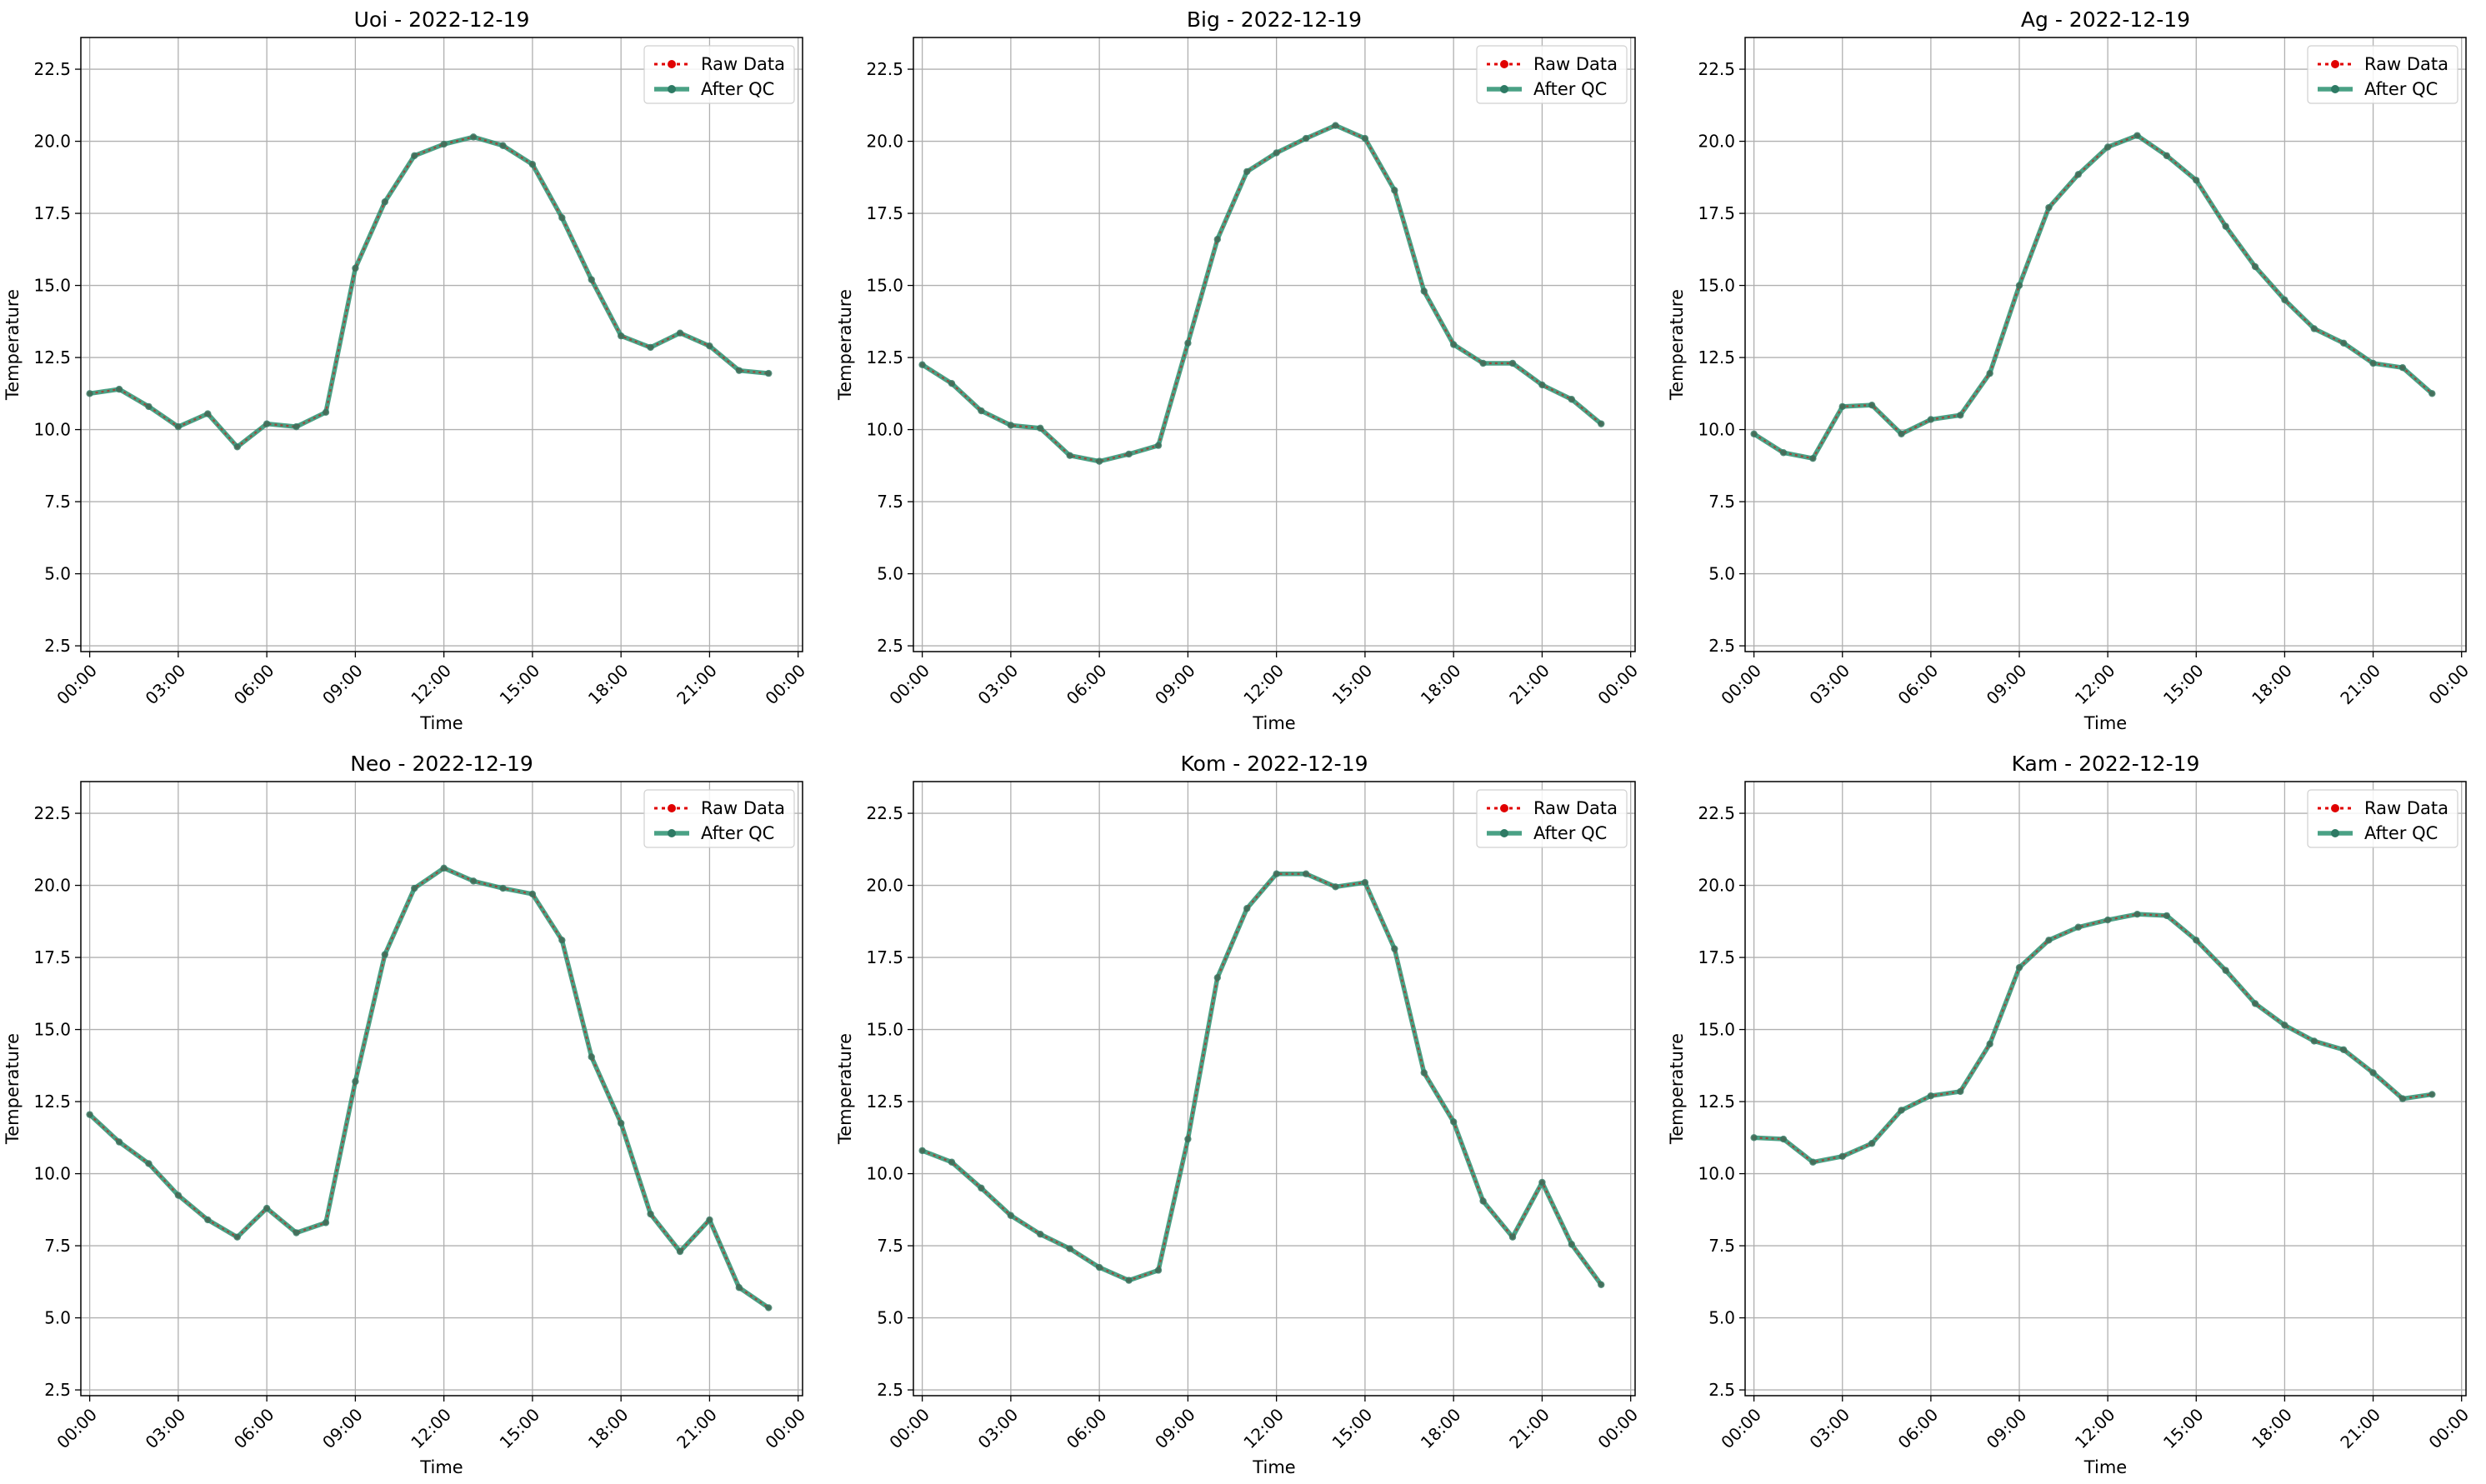  What do you see at coordinates (2335, 89) in the screenshot?
I see `legend-swatch-qc-marker` at bounding box center [2335, 89].